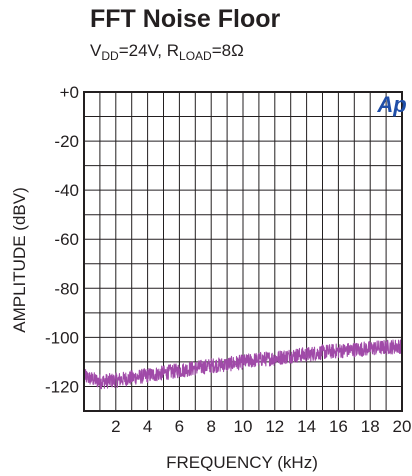 This screenshot has height=476, width=412. What do you see at coordinates (66, 190) in the screenshot?
I see `y-tick-label: -40` at bounding box center [66, 190].